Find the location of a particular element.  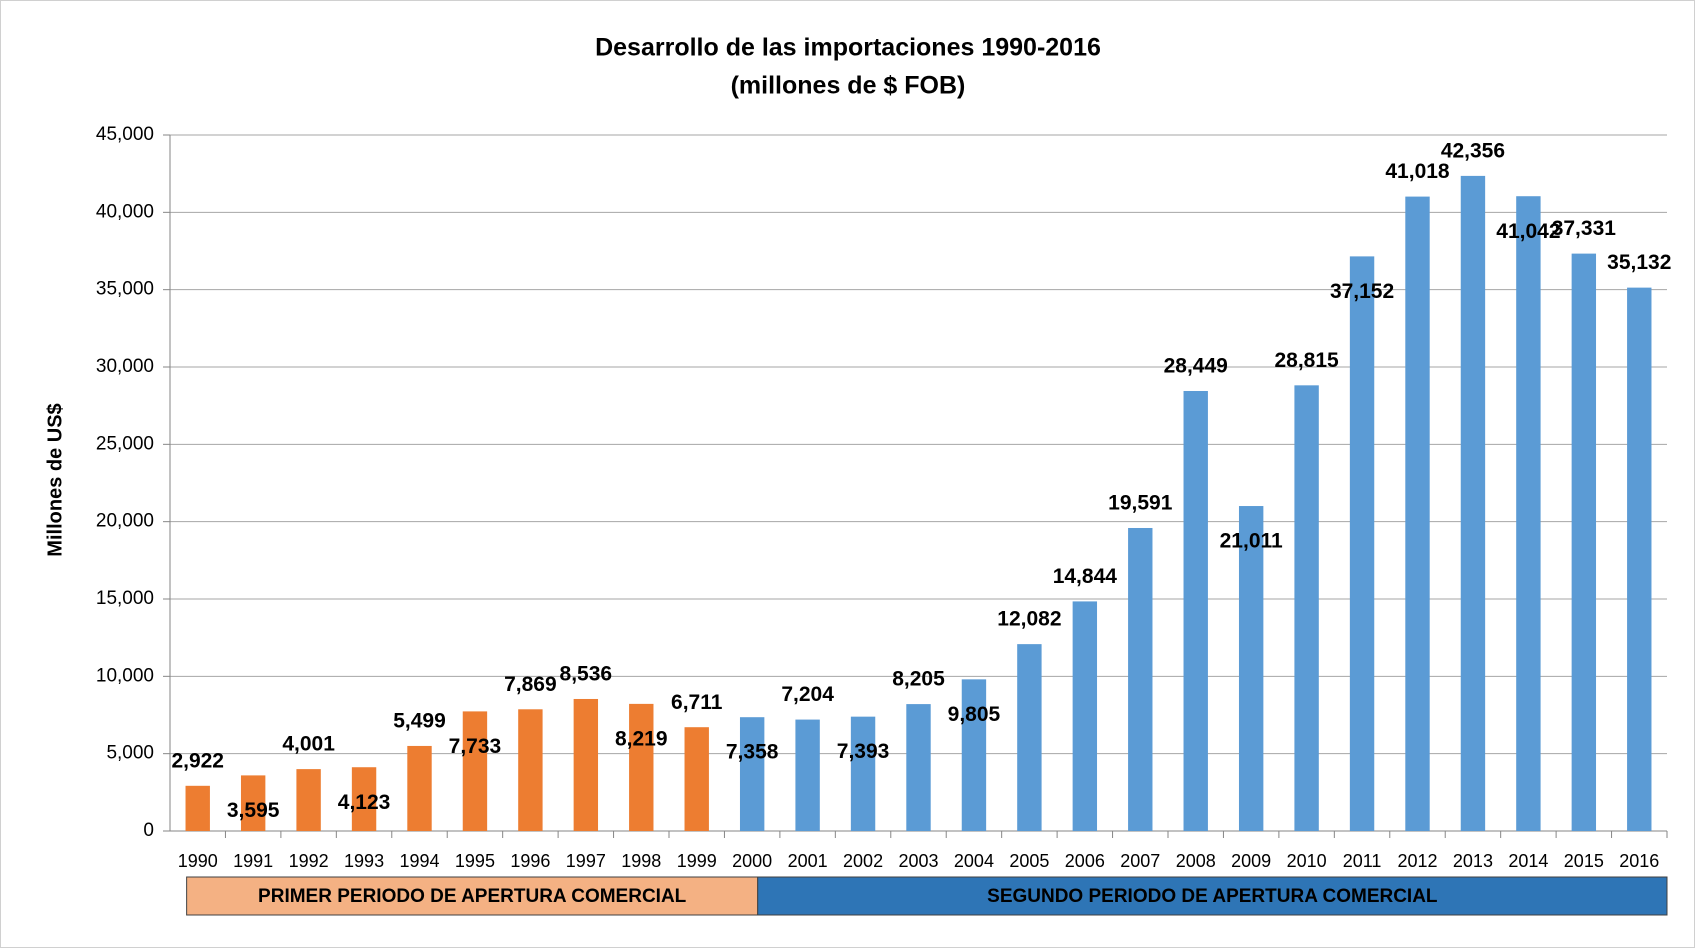

y-tick-label: 40,000 is located at coordinates (125, 211).